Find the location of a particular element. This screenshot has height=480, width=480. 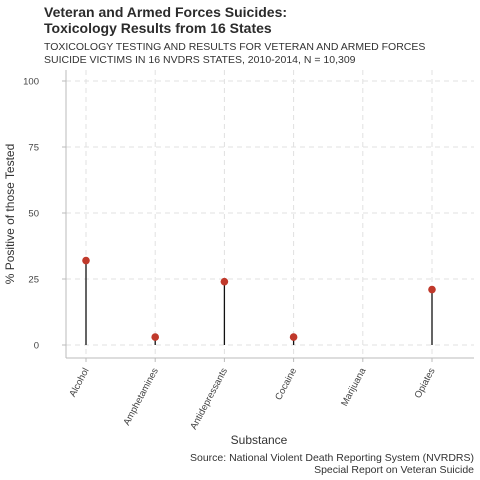

y-axis-title: % Positive of those Tested is located at coordinates (10, 214).